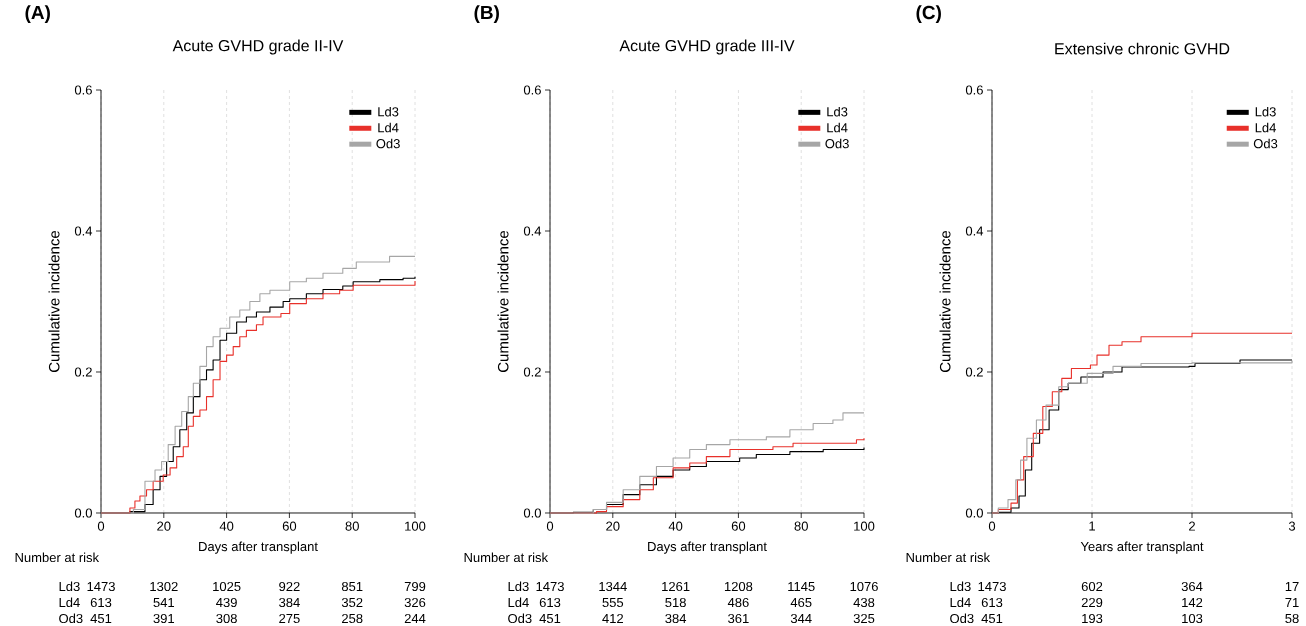 This screenshot has width=1306, height=626. What do you see at coordinates (1092, 526) in the screenshot?
I see `x-tick-label: 1` at bounding box center [1092, 526].